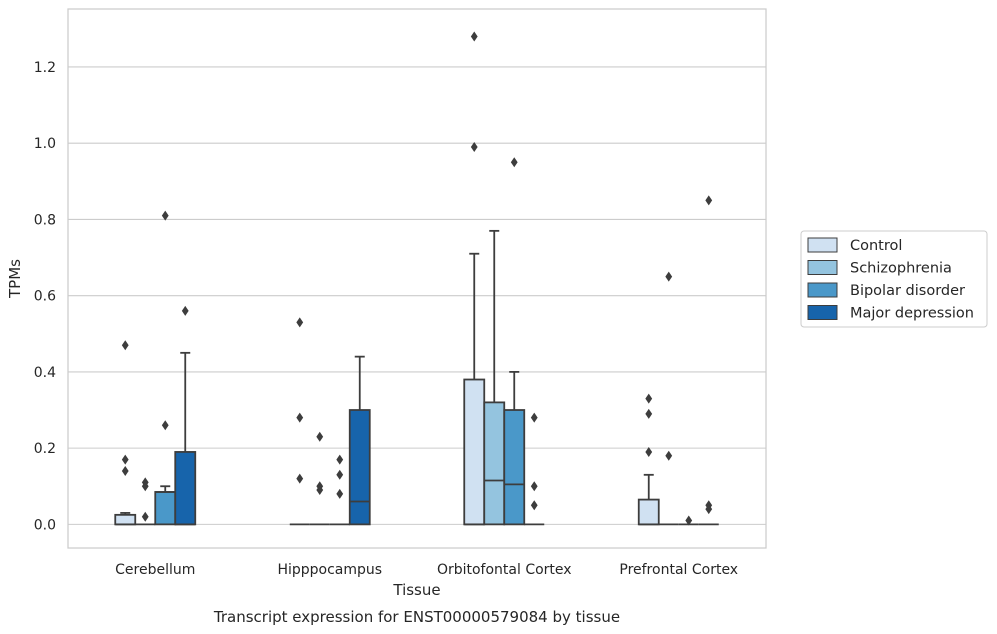  I want to click on legend-label: Schizophrenia, so click(901, 269).